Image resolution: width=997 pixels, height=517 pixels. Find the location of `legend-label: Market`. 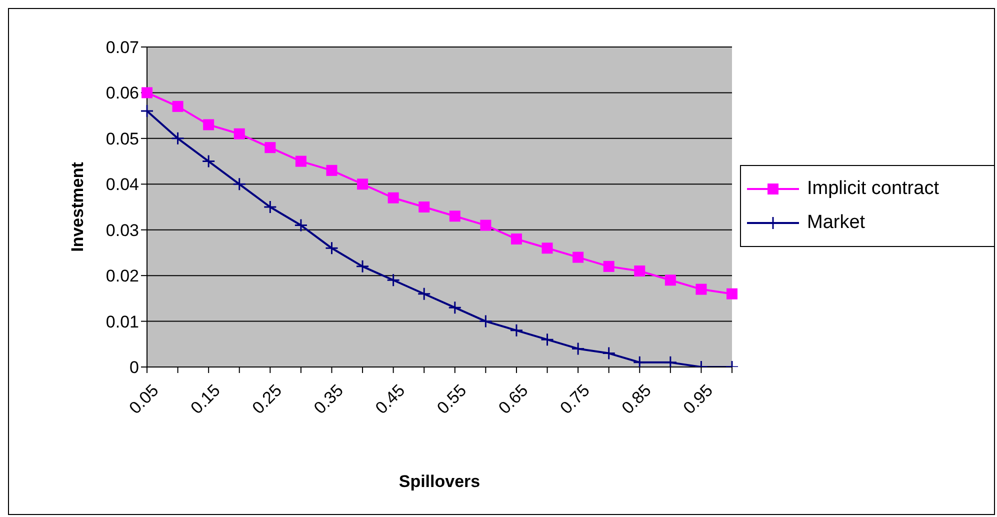

legend-label: Market is located at coordinates (836, 223).